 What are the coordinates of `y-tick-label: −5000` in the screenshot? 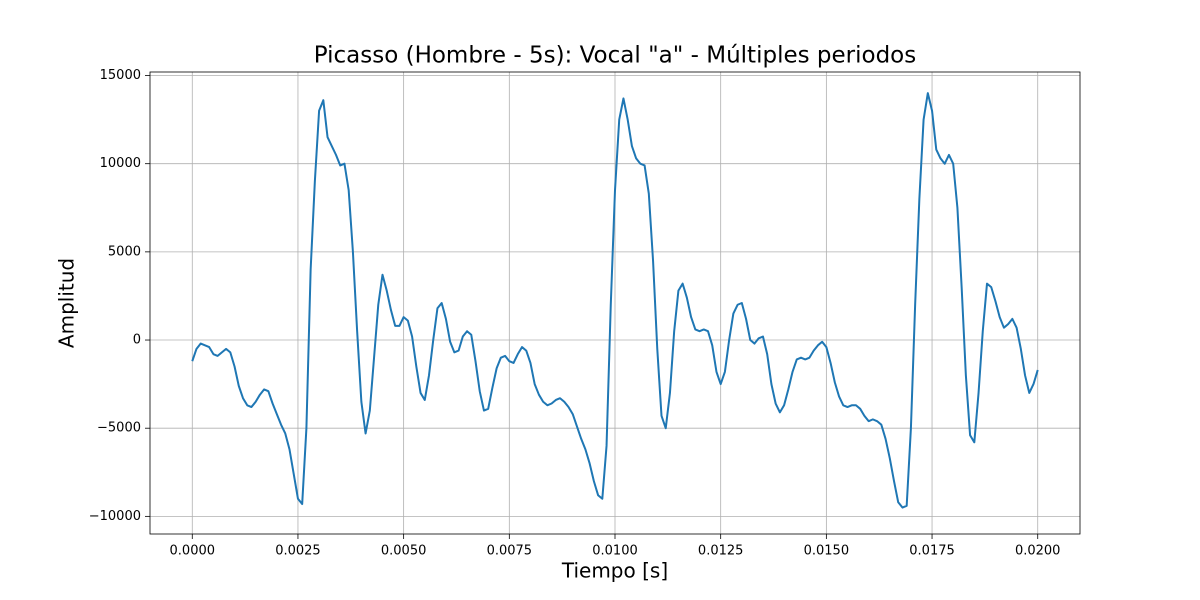 It's located at (119, 428).